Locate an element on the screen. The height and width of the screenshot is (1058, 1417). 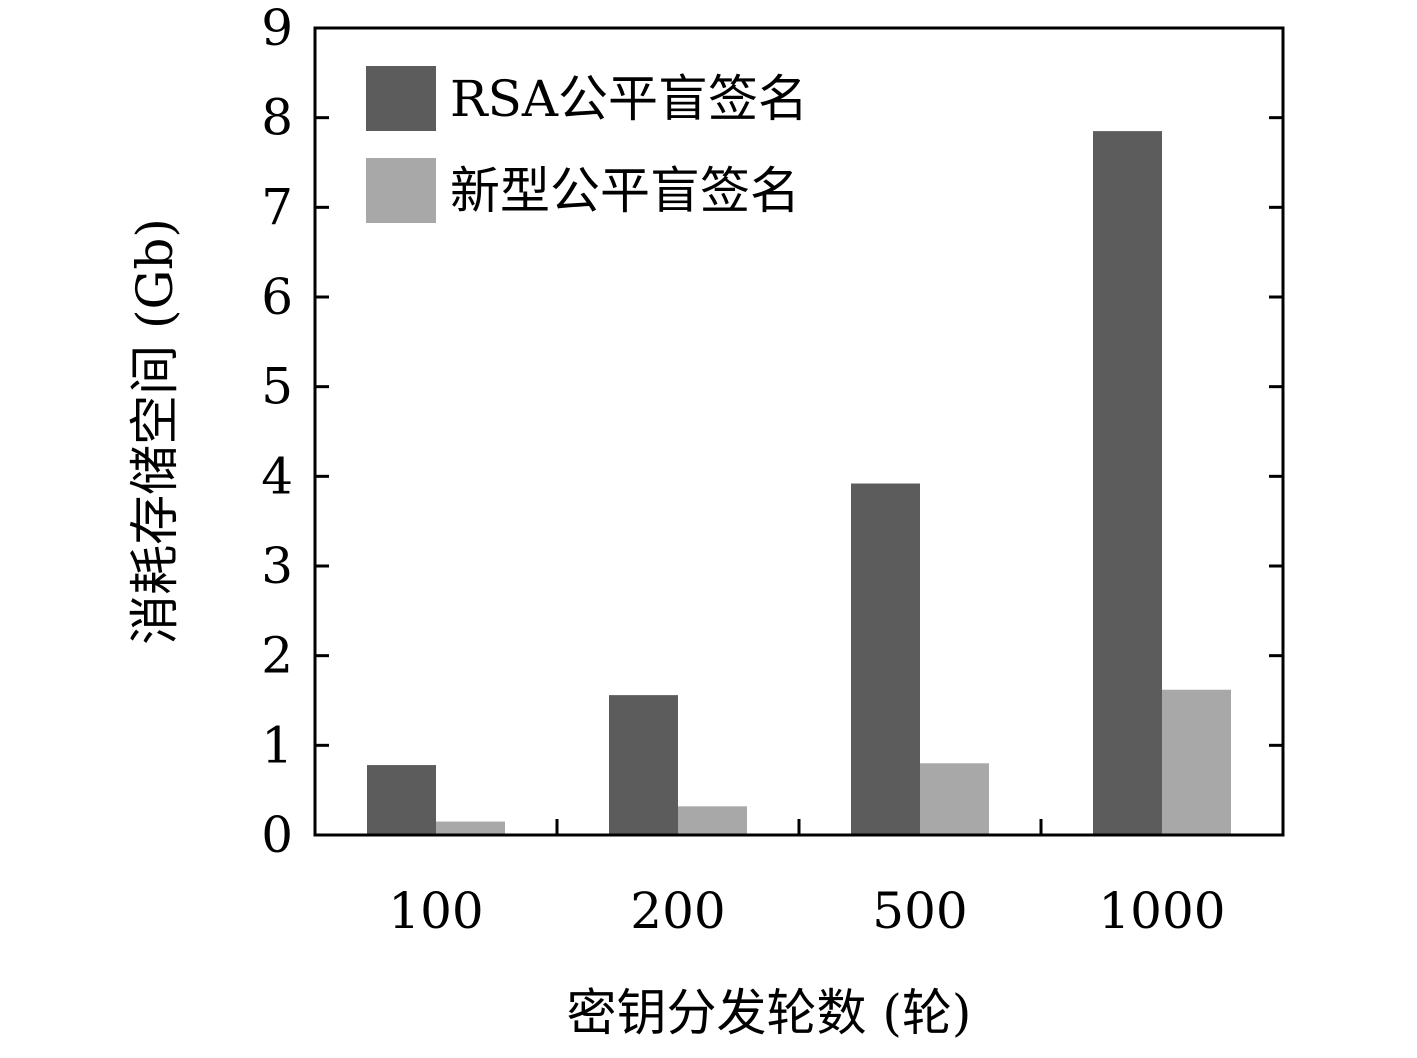
x-tick-label: 100 is located at coordinates (435, 911).